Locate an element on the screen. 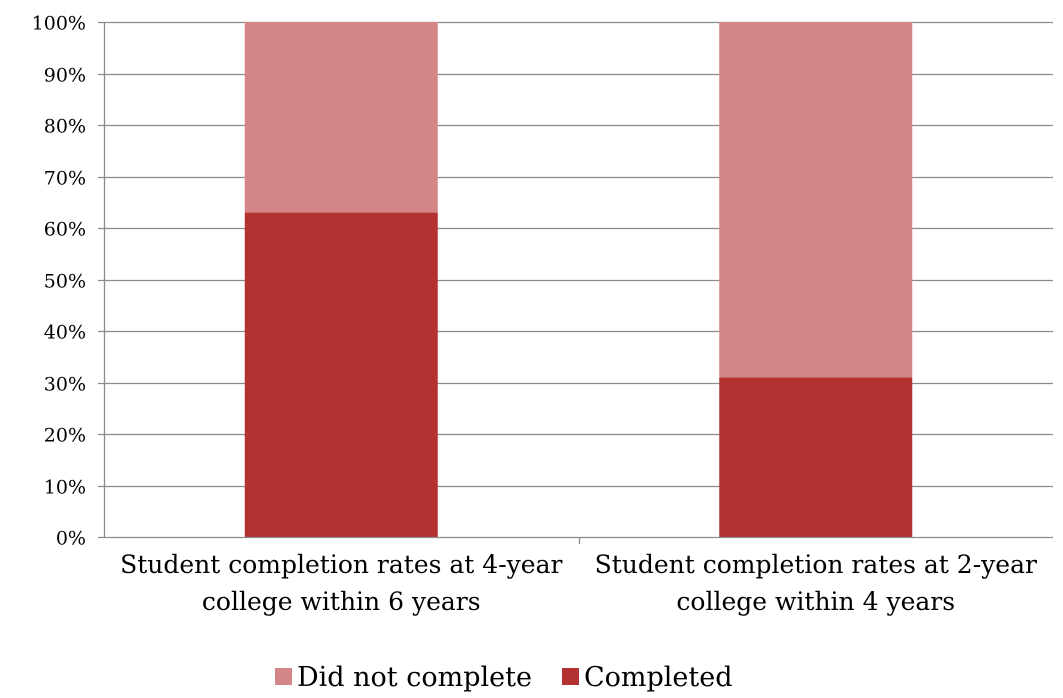  legend-label: Did not complete is located at coordinates (414, 677).